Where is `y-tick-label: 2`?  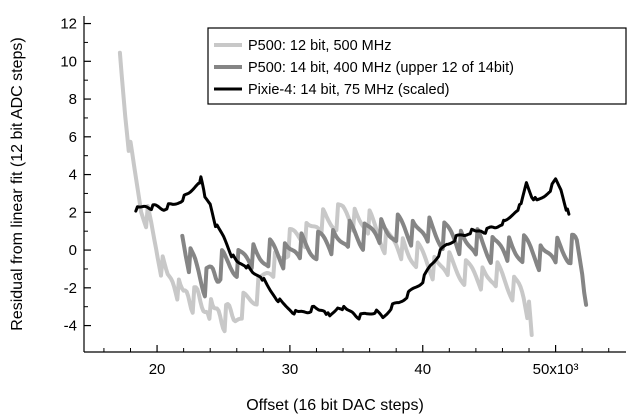
y-tick-label: 2 is located at coordinates (73, 212).